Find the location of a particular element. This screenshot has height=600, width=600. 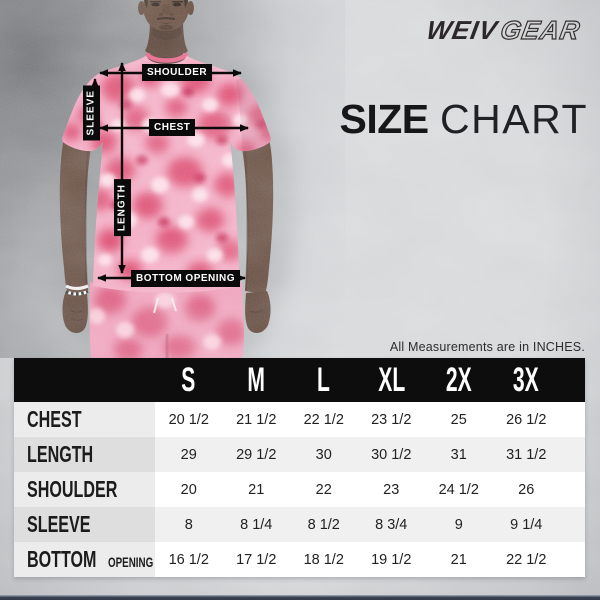

size-column-label: XL is located at coordinates (391, 380).